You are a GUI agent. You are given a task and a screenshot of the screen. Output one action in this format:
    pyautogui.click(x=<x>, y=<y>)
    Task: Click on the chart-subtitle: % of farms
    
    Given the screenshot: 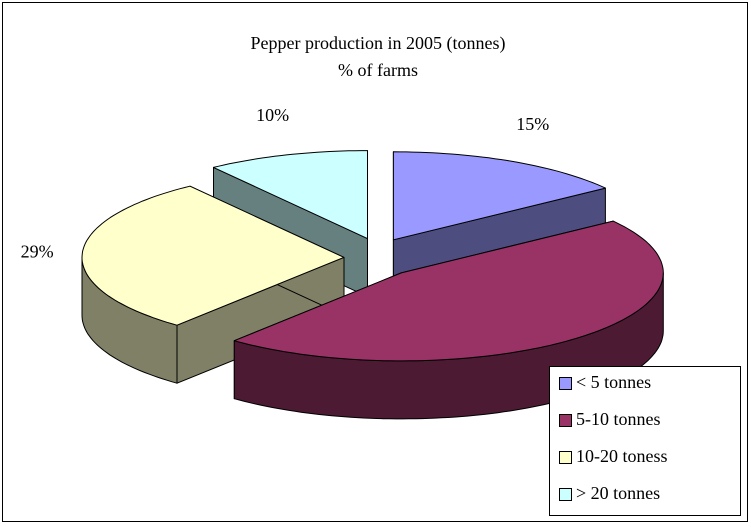 What is the action you would take?
    pyautogui.click(x=378, y=70)
    